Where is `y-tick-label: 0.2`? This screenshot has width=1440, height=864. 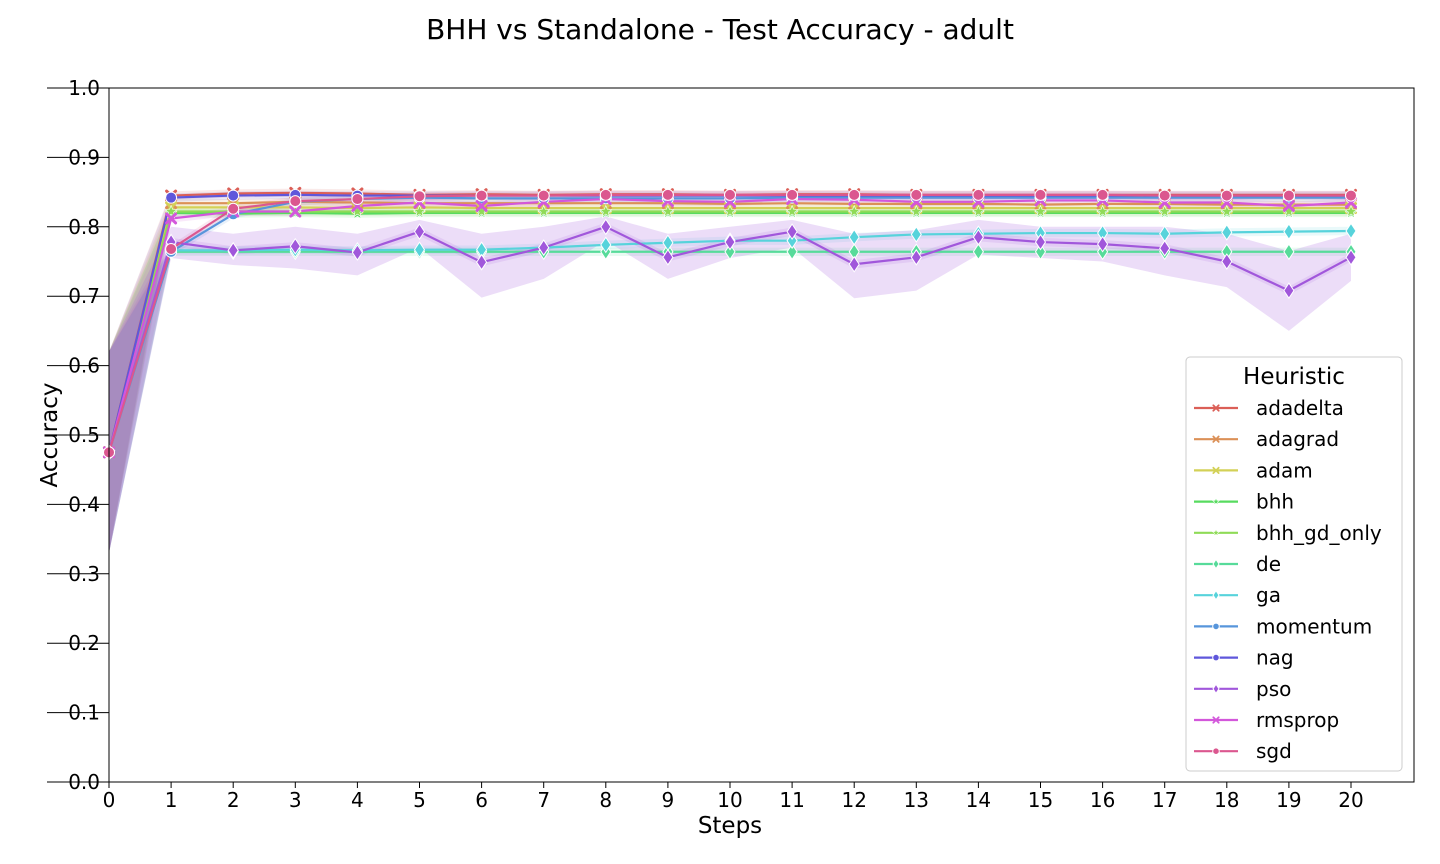
y-tick-label: 0.2 is located at coordinates (84, 643).